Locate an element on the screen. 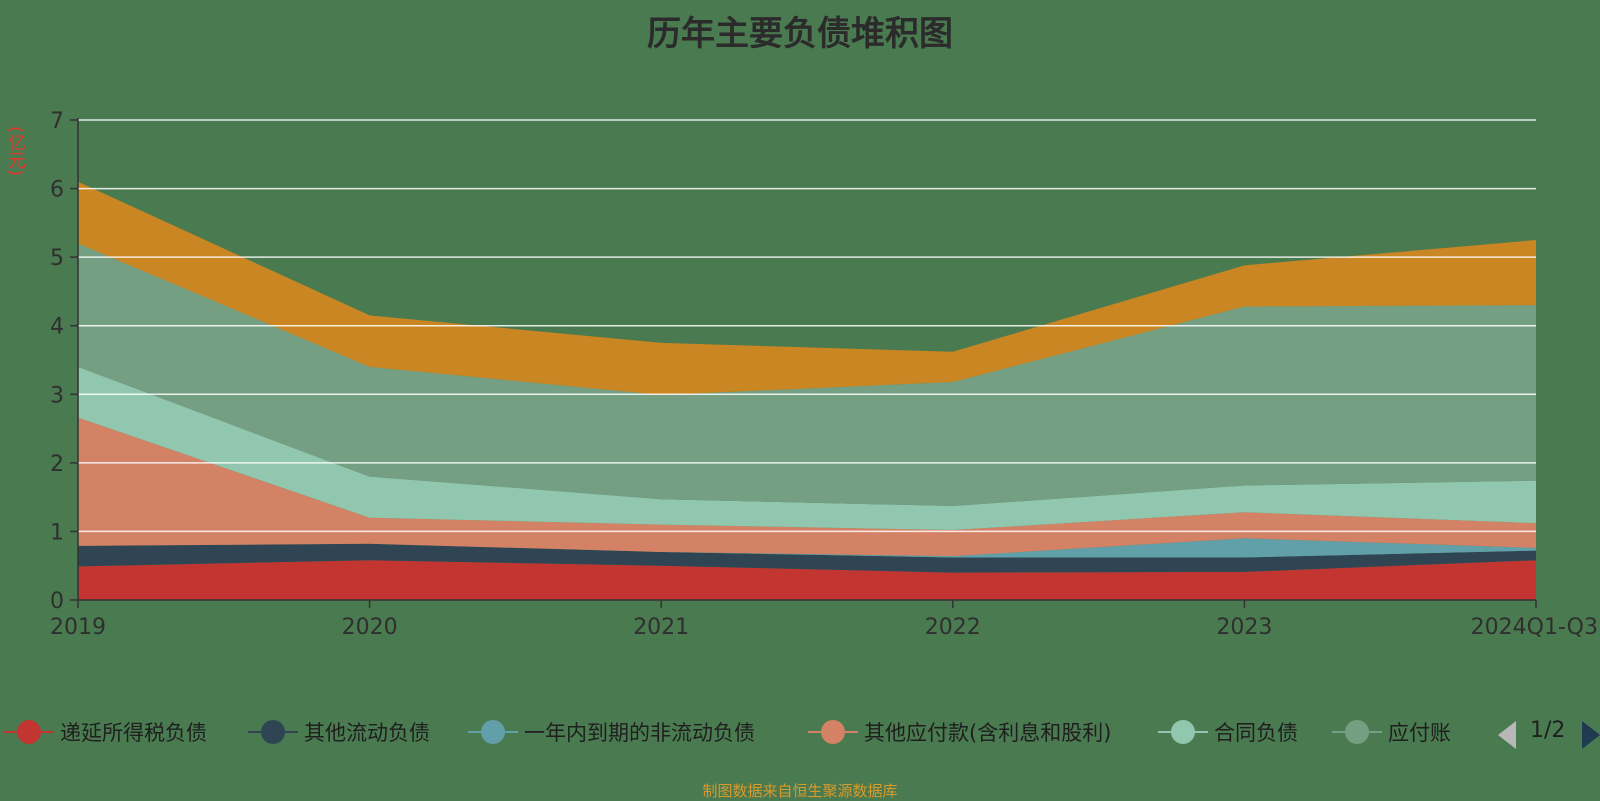 The height and width of the screenshot is (801, 1600). legend-item-other-payables: 其他应付款(含利息和股利) is located at coordinates (959, 732).